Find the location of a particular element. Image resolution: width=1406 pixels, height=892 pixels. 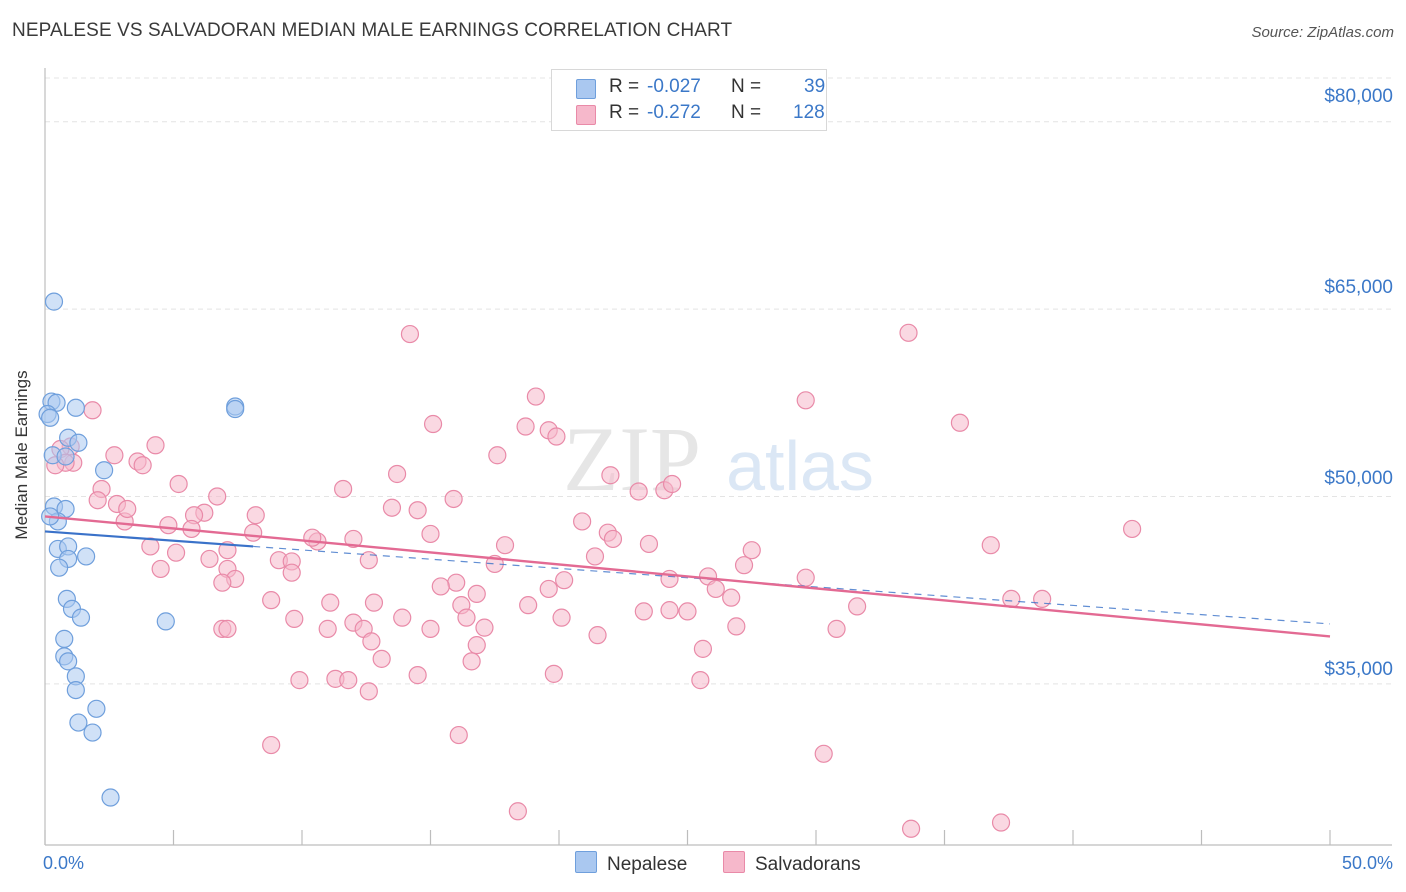

watermark: ZIP atlas is located at coordinates (718, 459).